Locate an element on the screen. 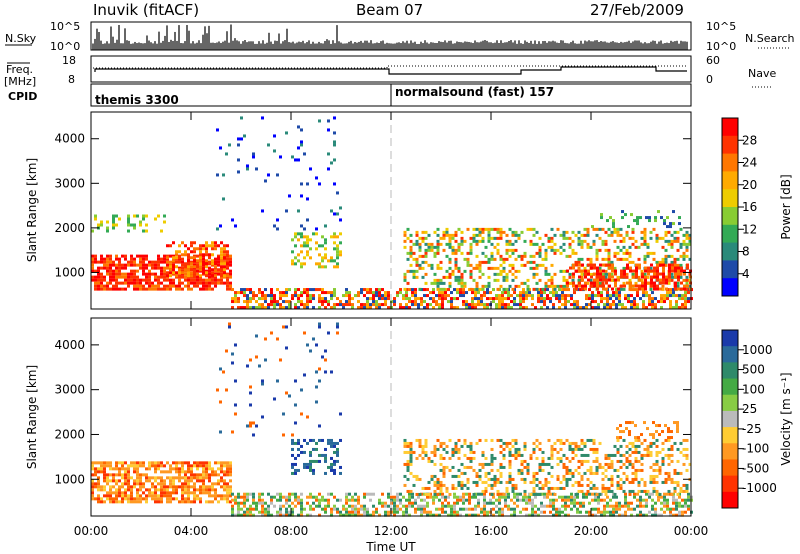 The width and height of the screenshot is (800, 554). colorbar-tick-label: 16 is located at coordinates (749, 207).